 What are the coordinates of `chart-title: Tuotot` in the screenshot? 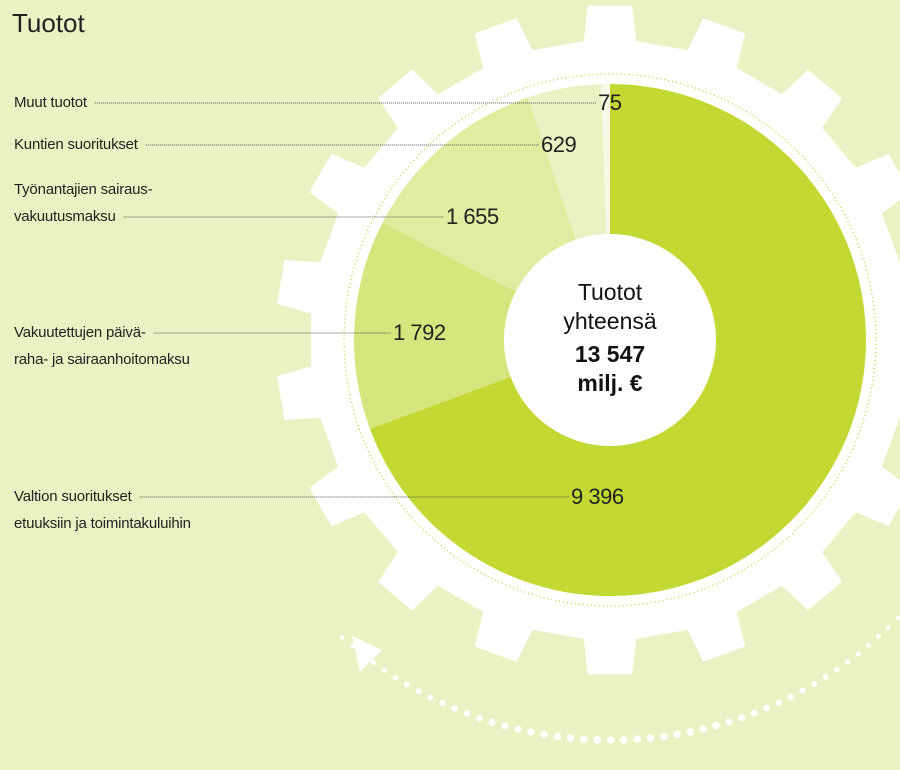 It's located at (48, 23).